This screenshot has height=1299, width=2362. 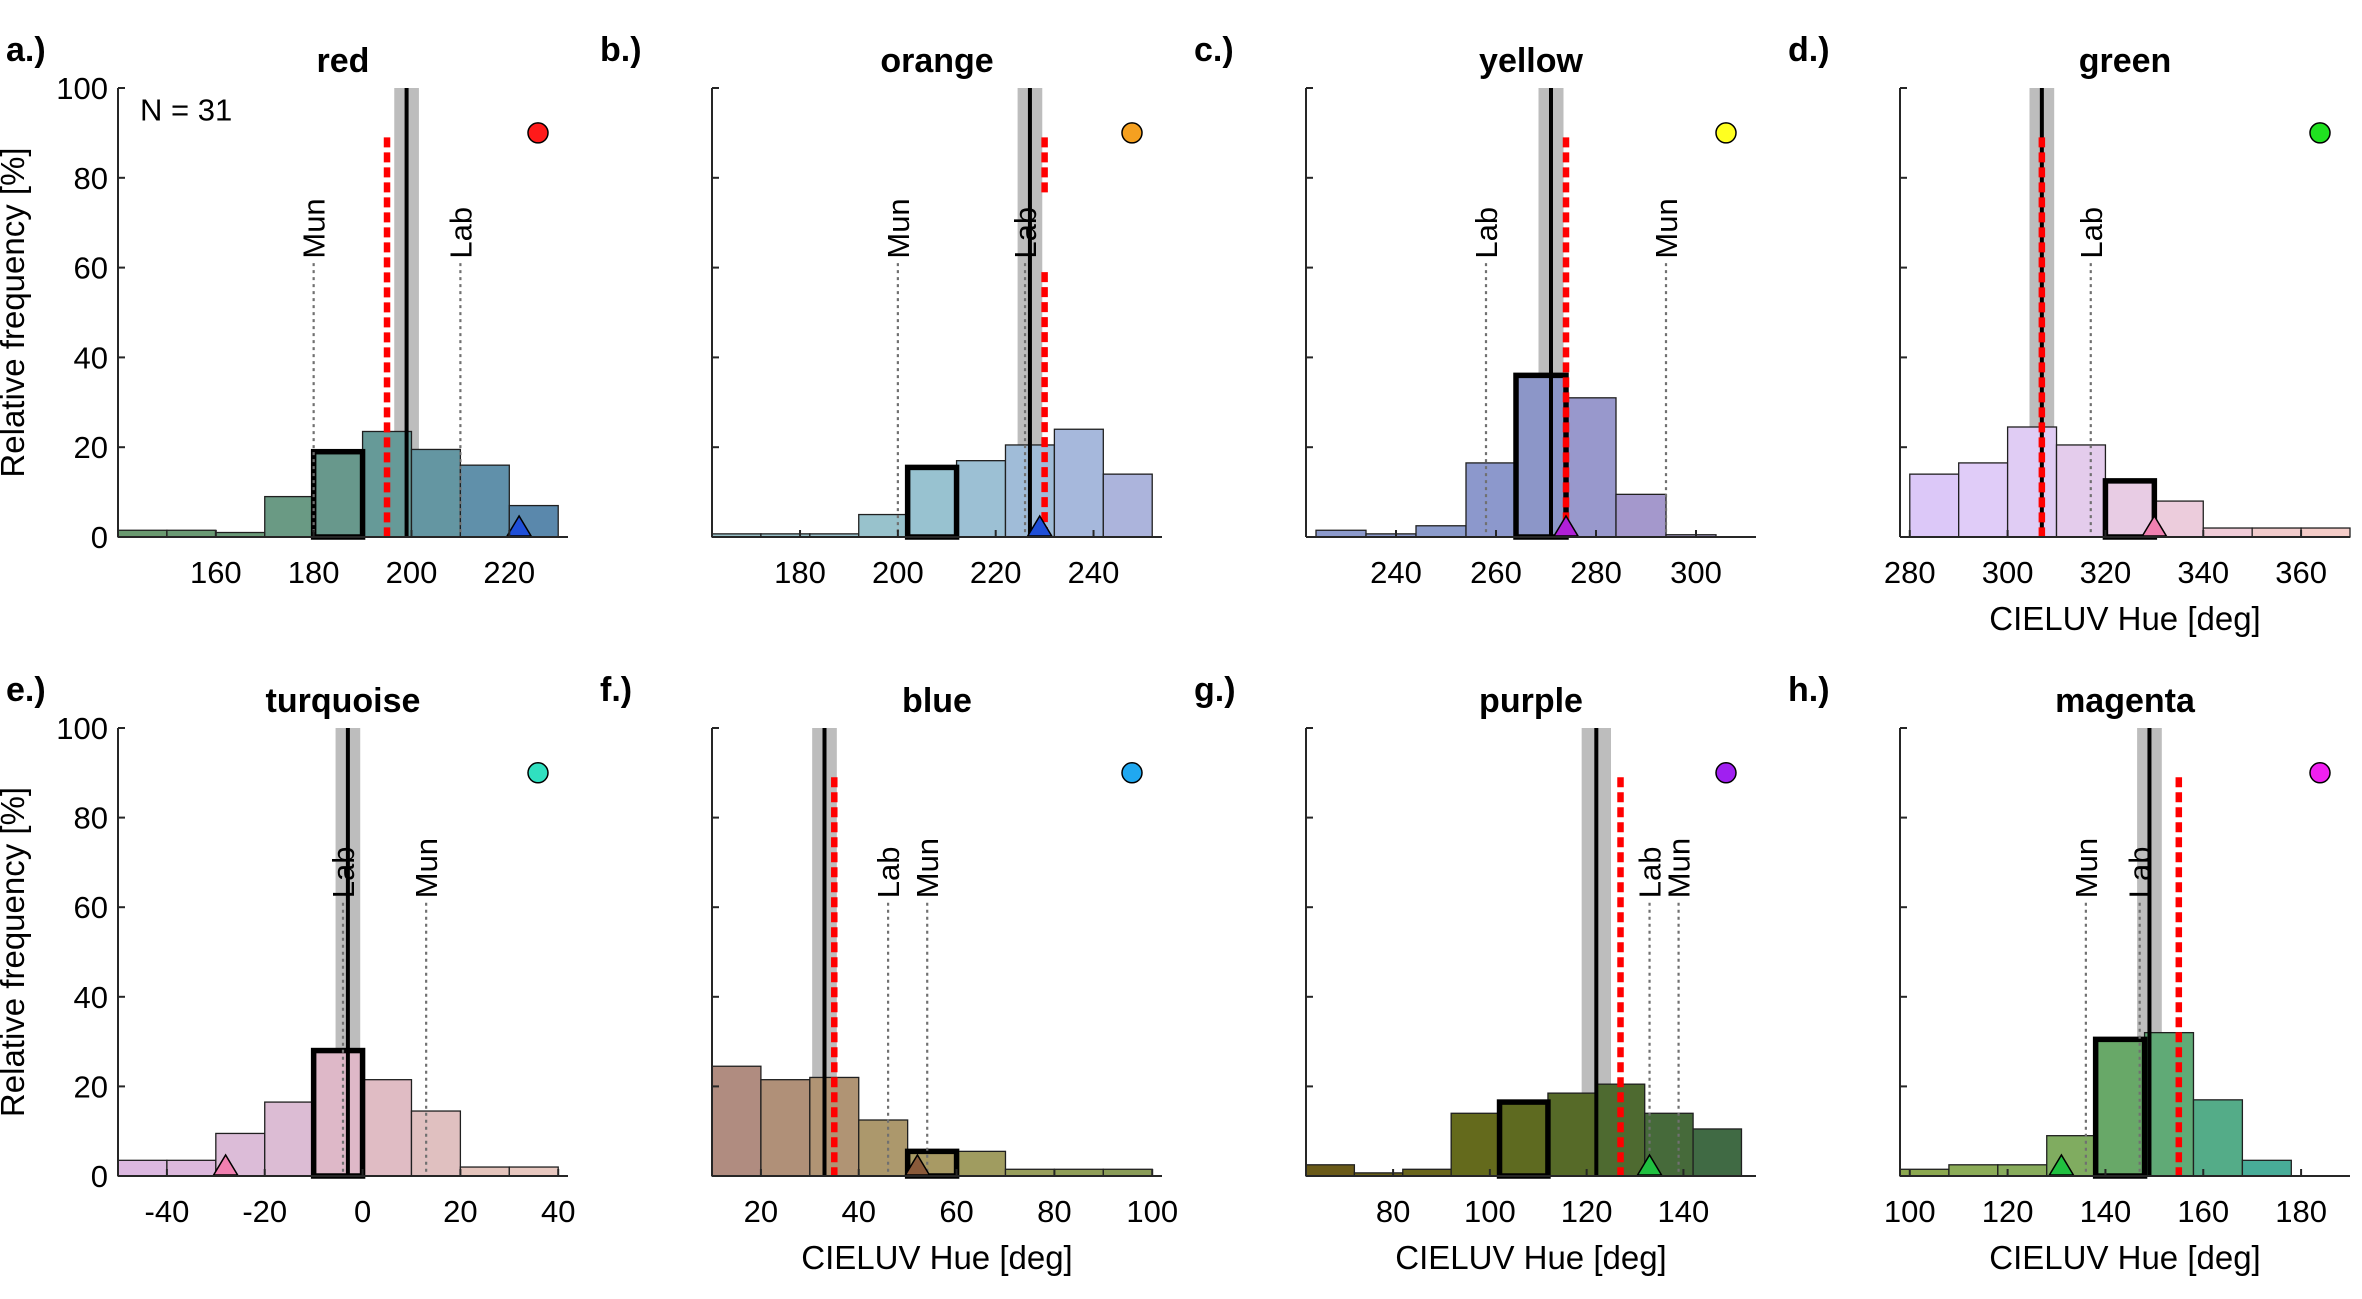 What do you see at coordinates (1531, 701) in the screenshot?
I see `panel-title: purple` at bounding box center [1531, 701].